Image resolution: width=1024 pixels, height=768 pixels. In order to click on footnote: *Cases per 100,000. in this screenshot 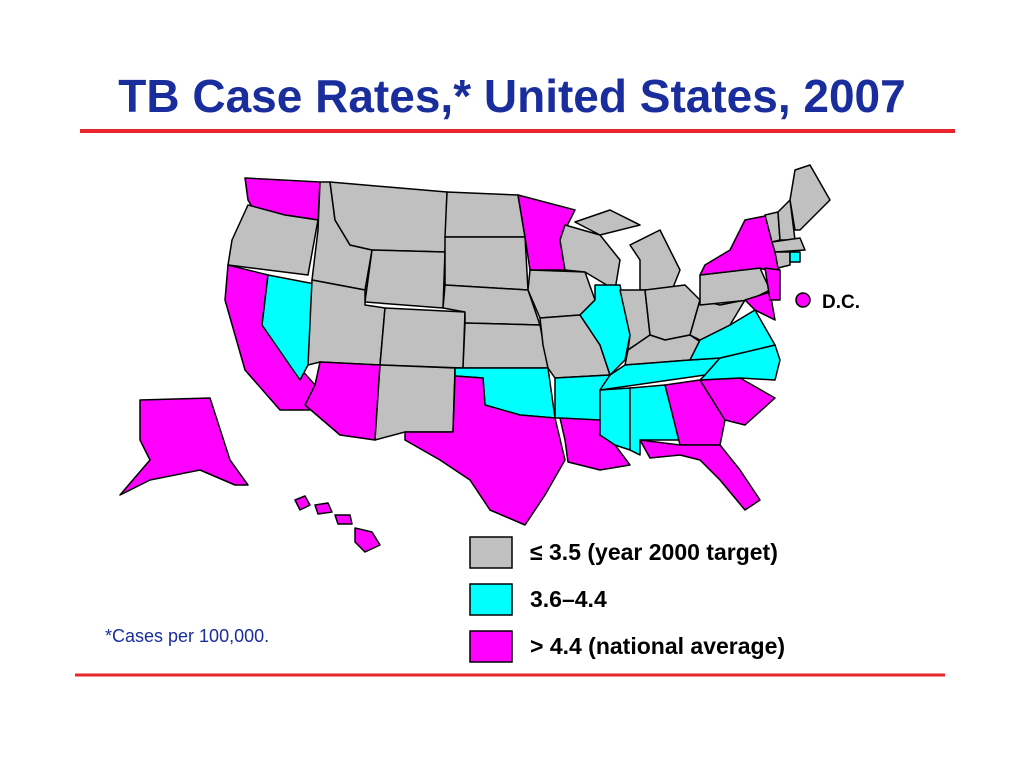, I will do `click(187, 636)`.